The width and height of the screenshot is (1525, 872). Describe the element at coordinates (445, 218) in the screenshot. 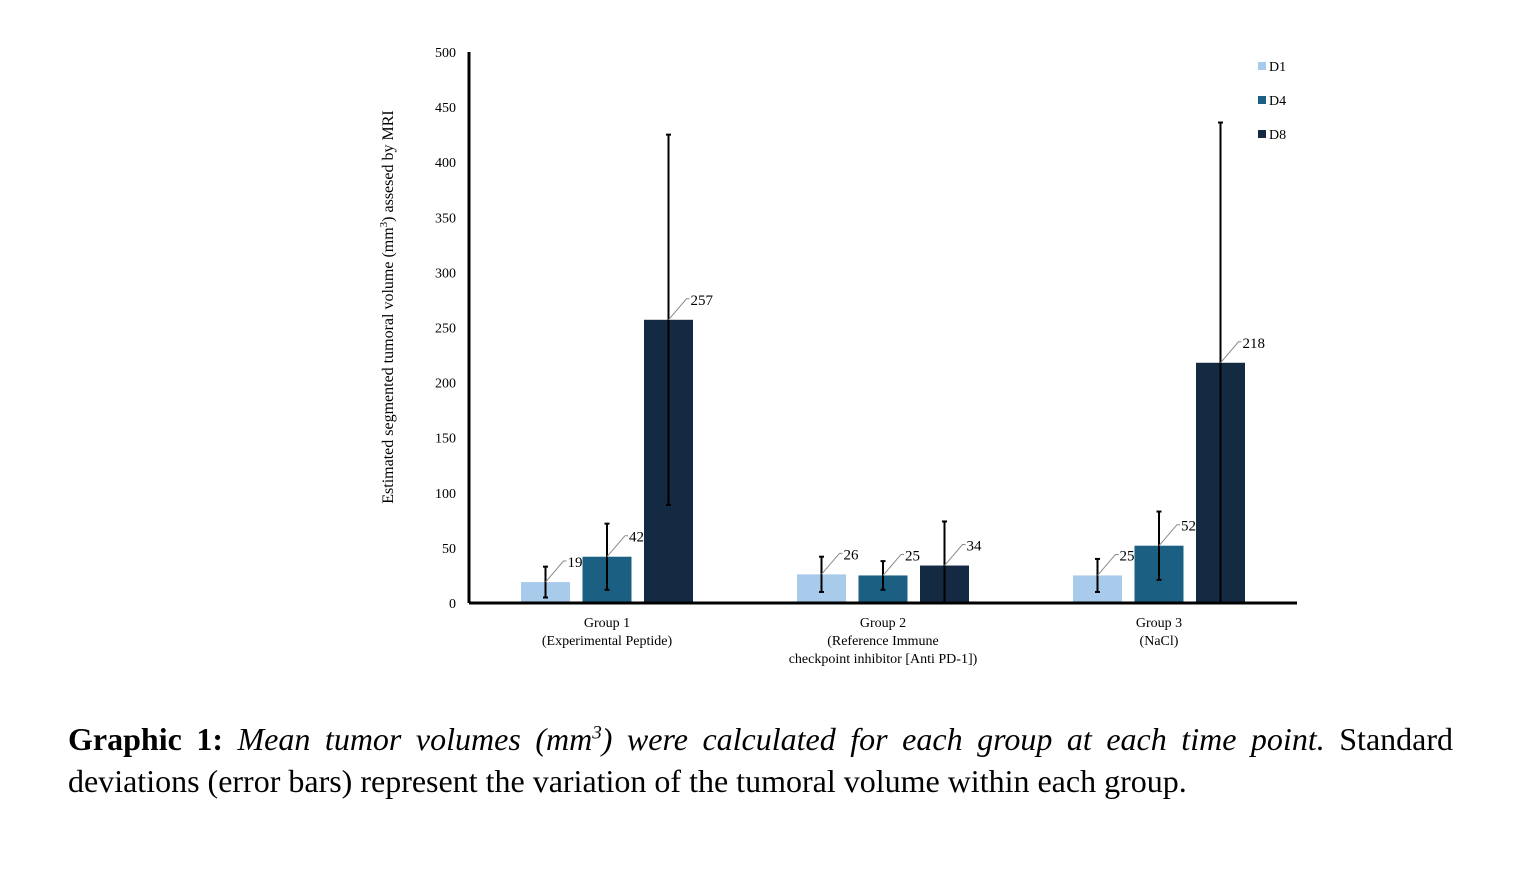

I see `y-tick-label: 350` at that location.